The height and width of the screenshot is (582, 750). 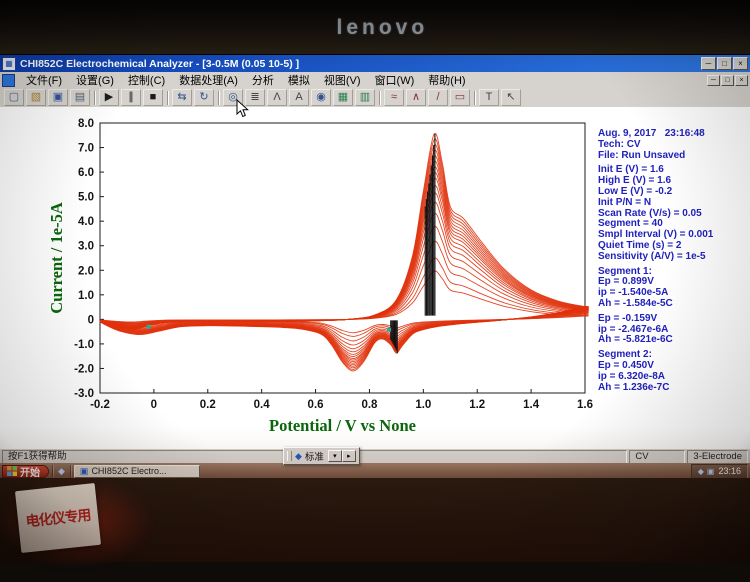 What do you see at coordinates (635, 340) in the screenshot?
I see `parameter-line: Ah = -5.821e-6C` at bounding box center [635, 340].